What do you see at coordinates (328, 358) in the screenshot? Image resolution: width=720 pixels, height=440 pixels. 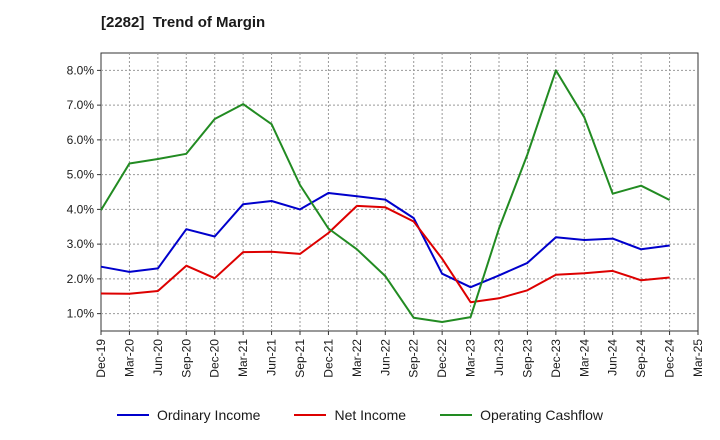 I see `x-tick-label: Dec-21` at bounding box center [328, 358].